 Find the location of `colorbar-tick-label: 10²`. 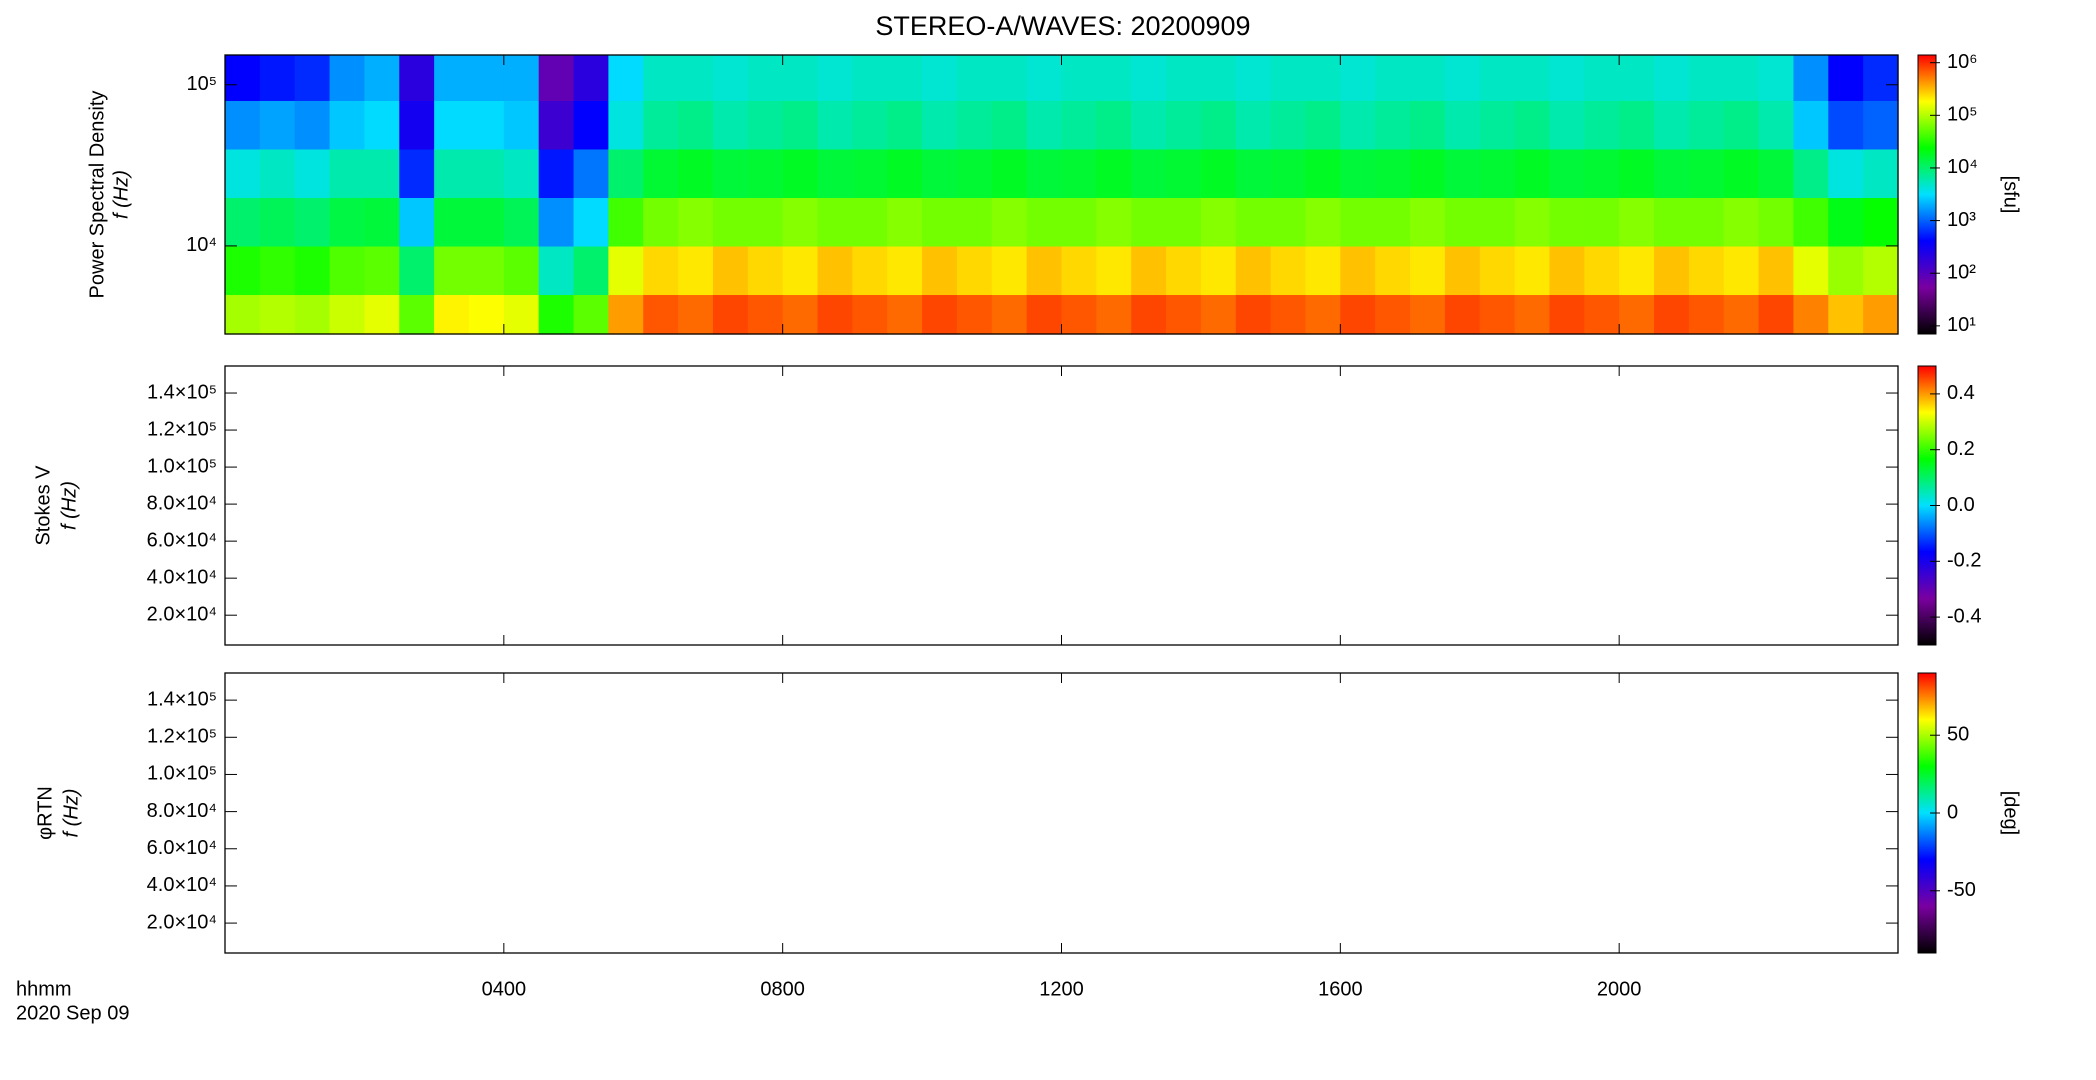

colorbar-tick-label: 10² is located at coordinates (1961, 272).